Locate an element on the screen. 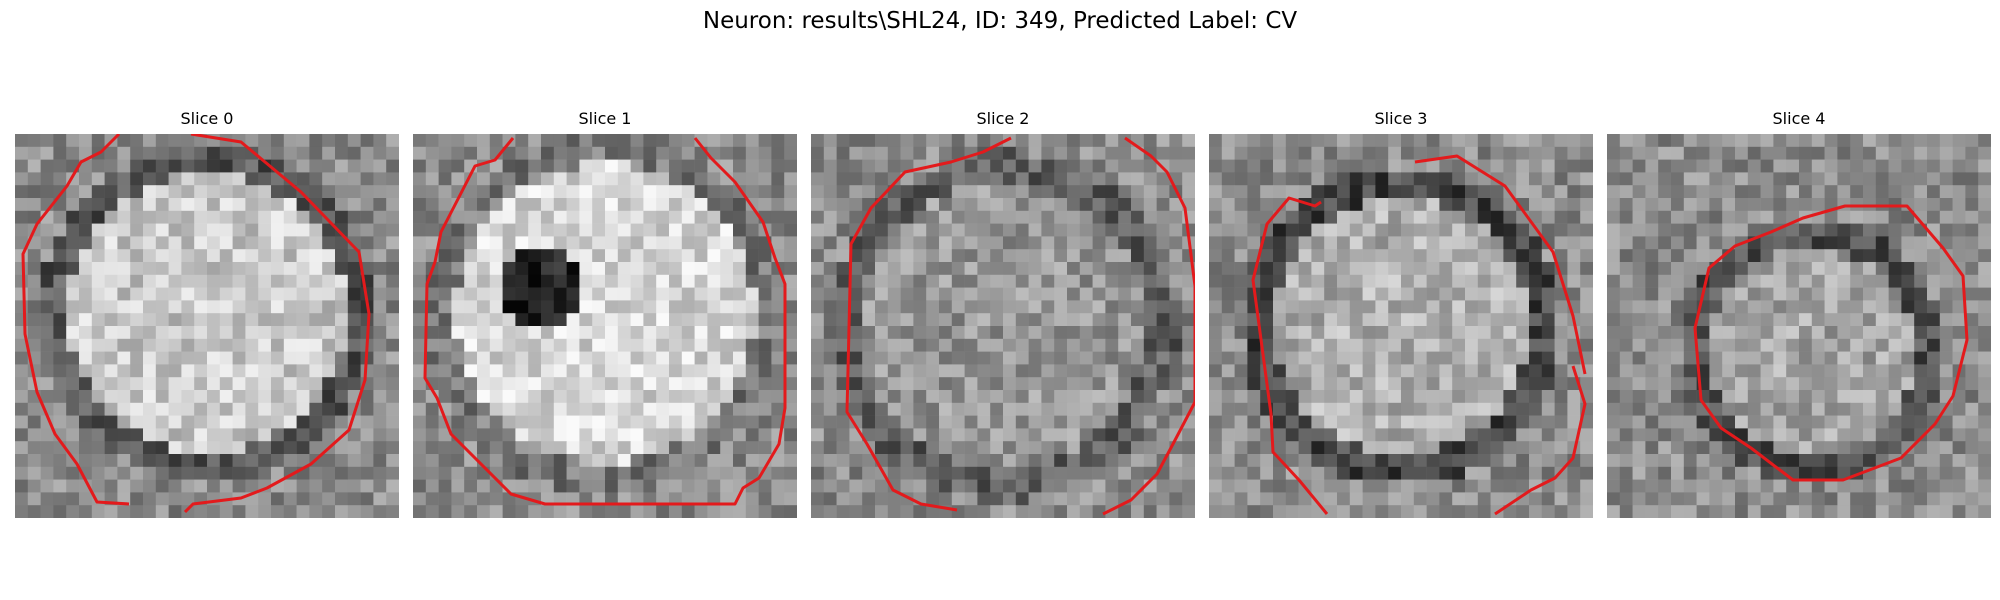 Image resolution: width=2000 pixels, height=600 pixels. slice-title-1: Slice 1 is located at coordinates (605, 118).